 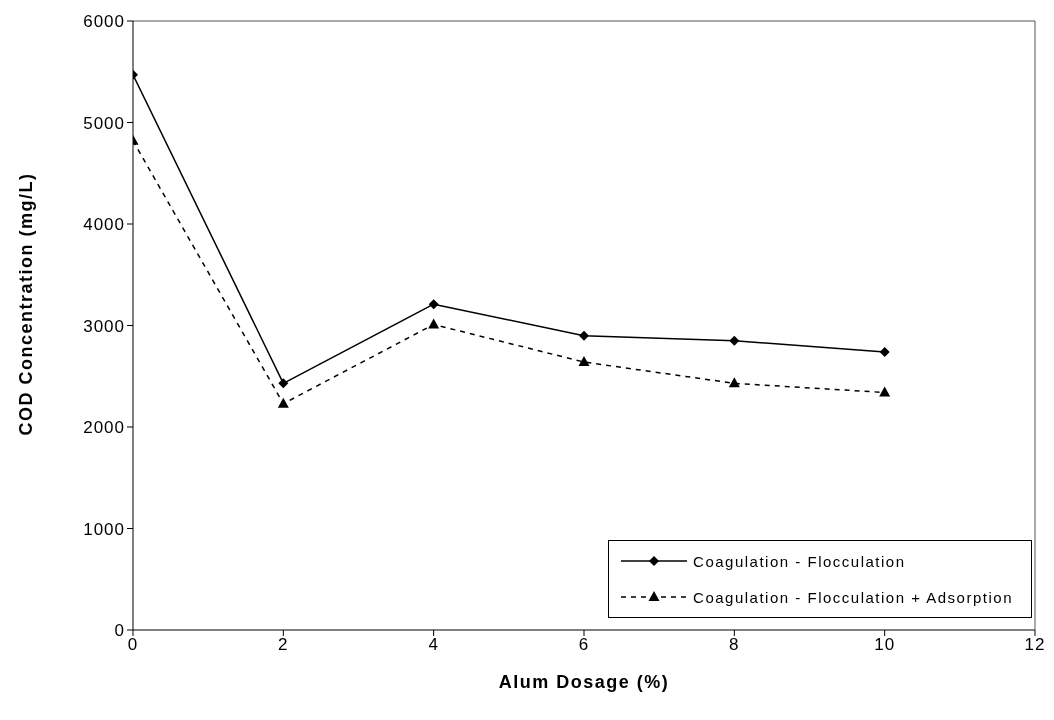 What do you see at coordinates (433, 645) in the screenshot?
I see `x-tick-label: 4` at bounding box center [433, 645].